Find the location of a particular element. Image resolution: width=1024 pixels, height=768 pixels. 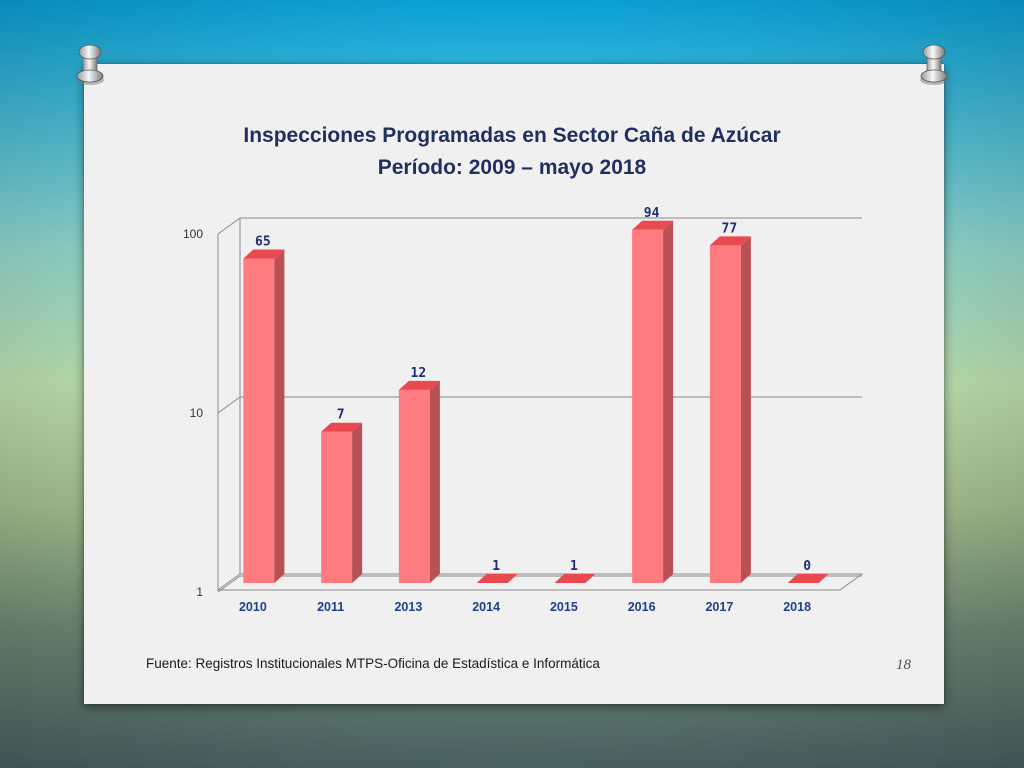

bar-2013: 12 2013 is located at coordinates (417, 490).